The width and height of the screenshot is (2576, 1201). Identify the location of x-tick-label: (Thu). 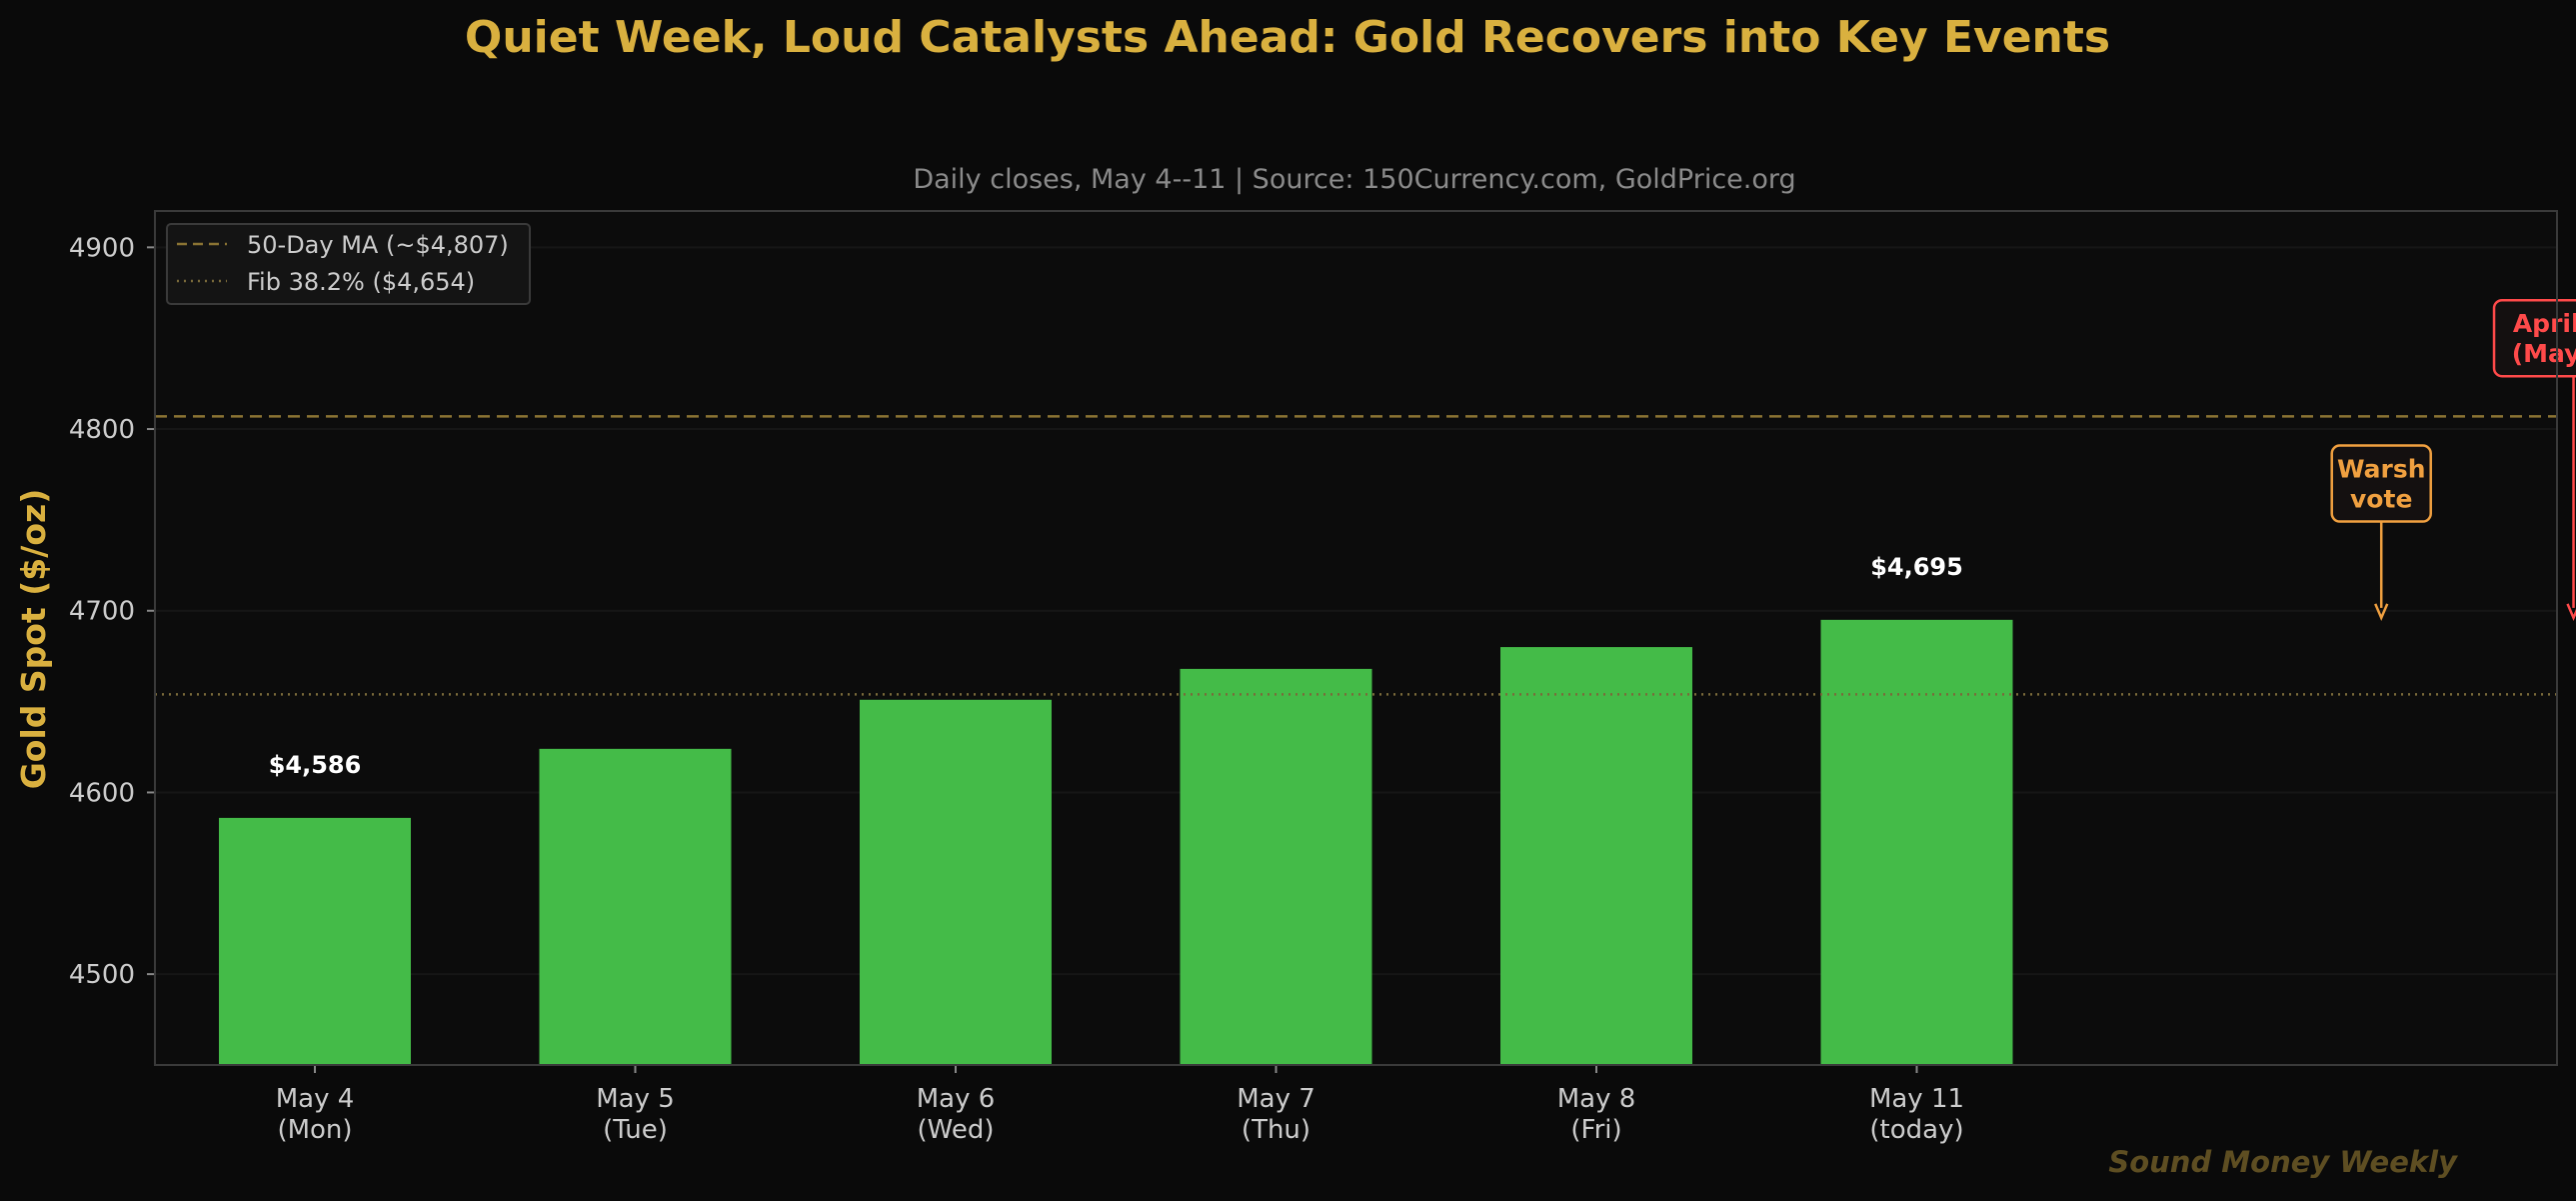
(1276, 1130).